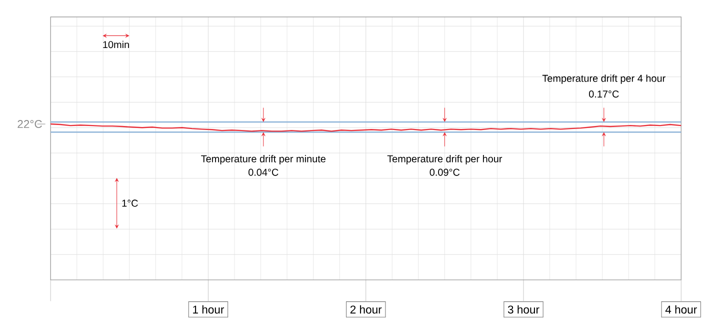  I want to click on x-tick-label: 2 hour, so click(366, 309).